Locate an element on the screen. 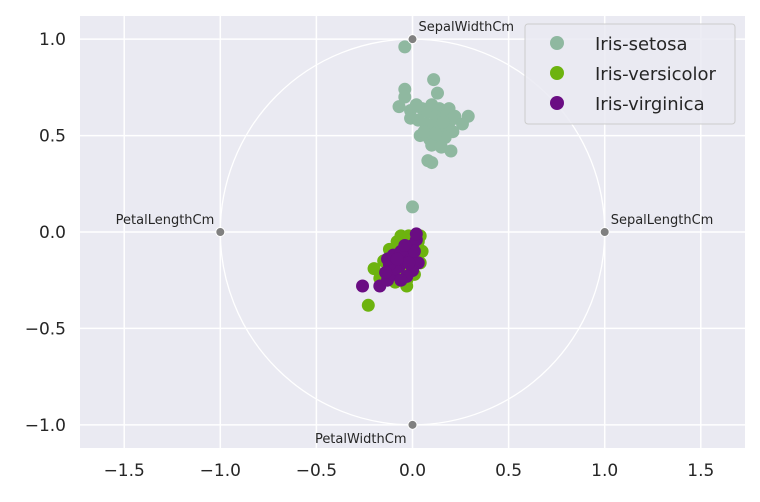  x-tick-label: −1.0 is located at coordinates (220, 471).